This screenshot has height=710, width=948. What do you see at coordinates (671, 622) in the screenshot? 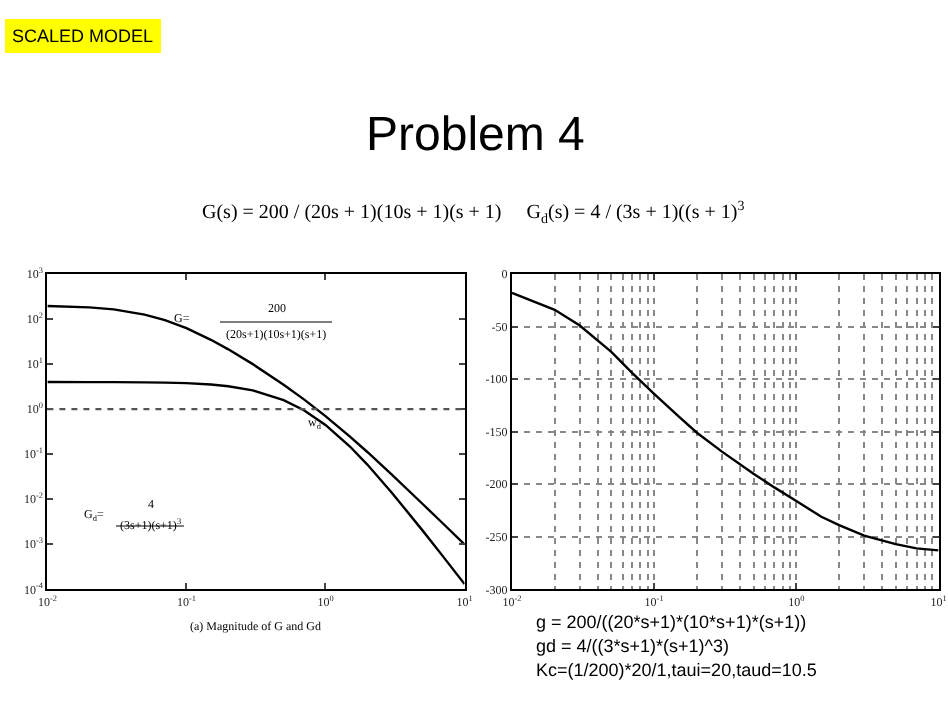
I see `text: g = 200/((20*s+1)*(10*s+1)*(s+1))` at bounding box center [671, 622].